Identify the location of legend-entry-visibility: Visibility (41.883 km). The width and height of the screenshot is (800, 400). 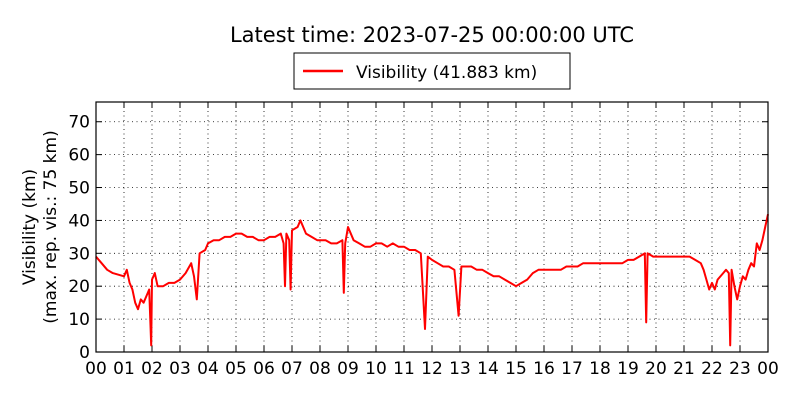
(446, 73).